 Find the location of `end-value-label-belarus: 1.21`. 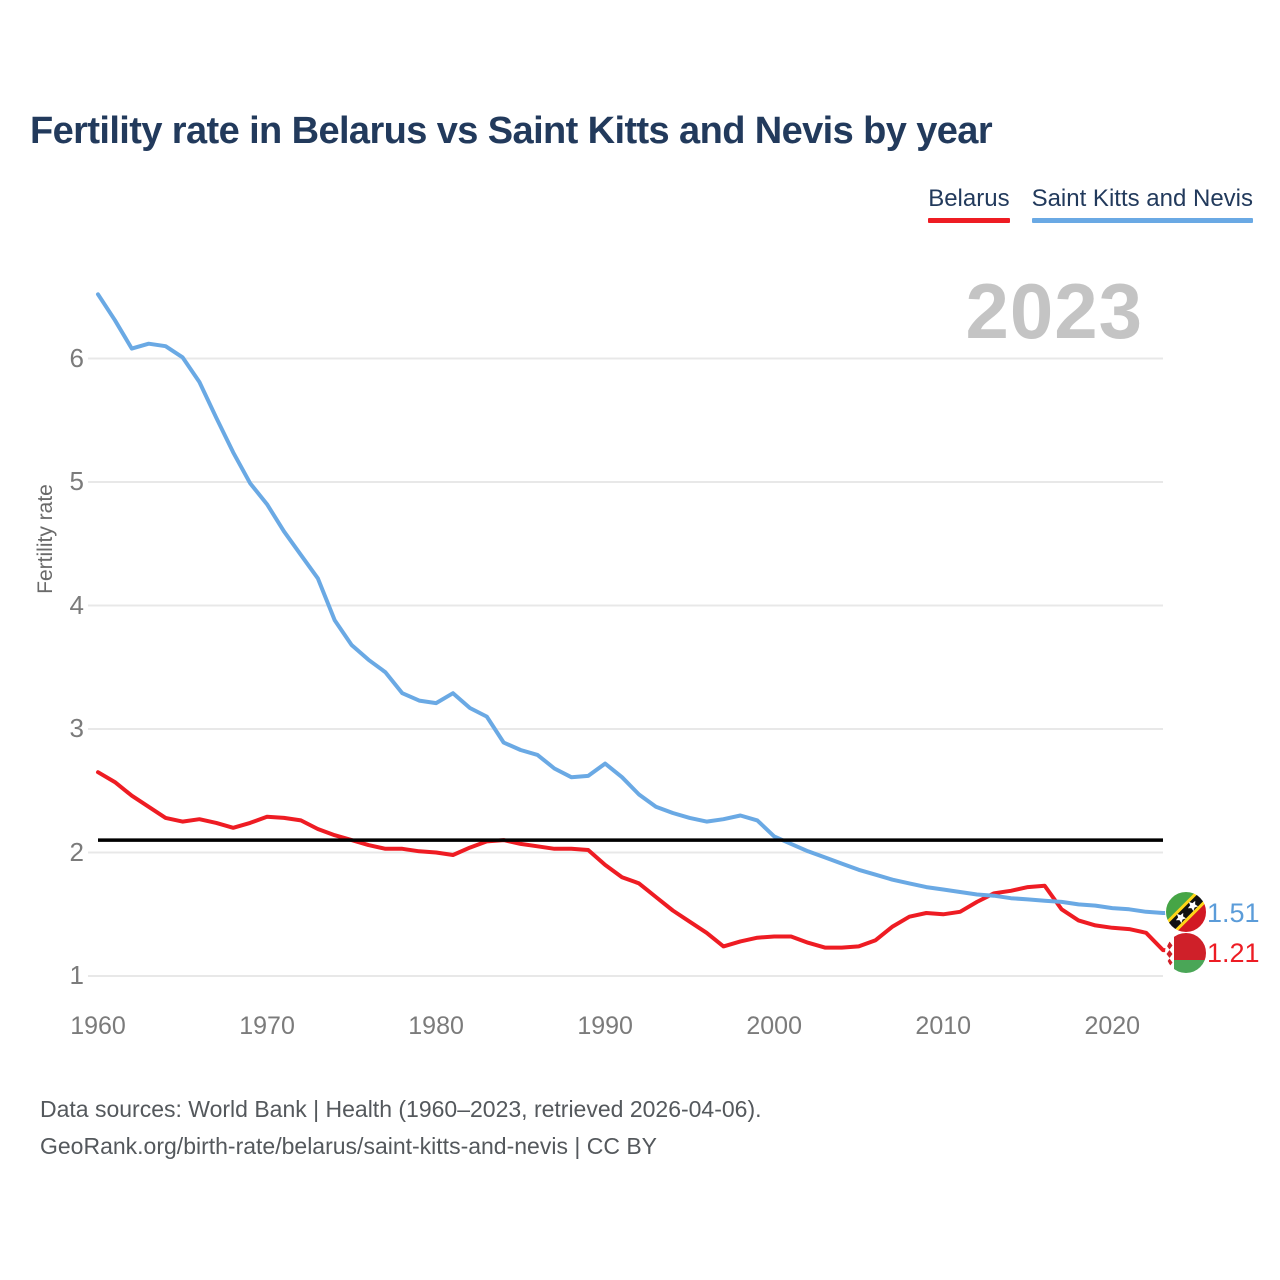

end-value-label-belarus: 1.21 is located at coordinates (1233, 953).